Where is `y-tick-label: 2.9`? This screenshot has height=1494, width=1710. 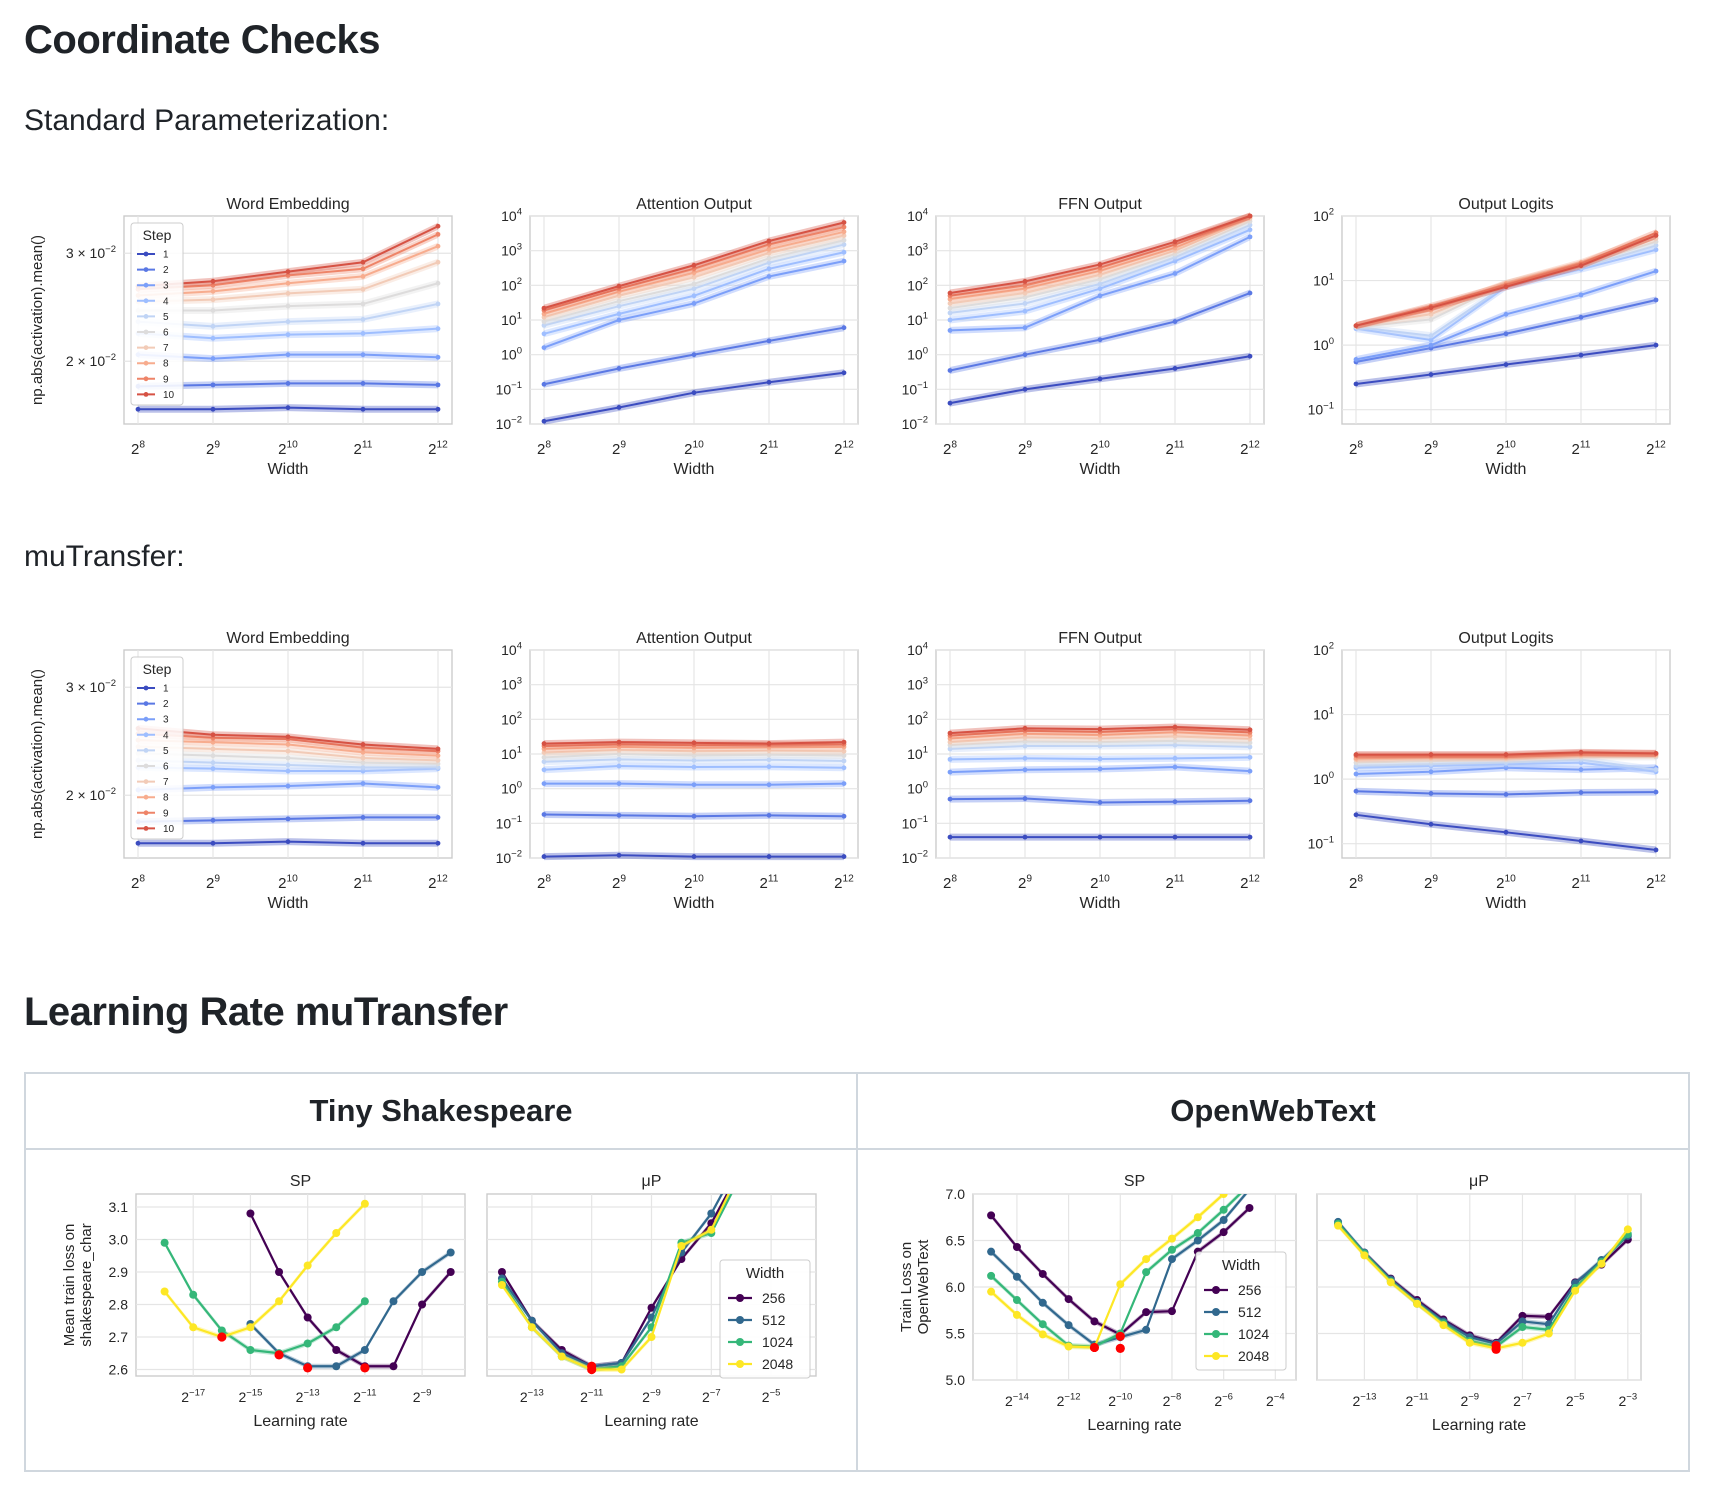 y-tick-label: 2.9 is located at coordinates (119, 1272).